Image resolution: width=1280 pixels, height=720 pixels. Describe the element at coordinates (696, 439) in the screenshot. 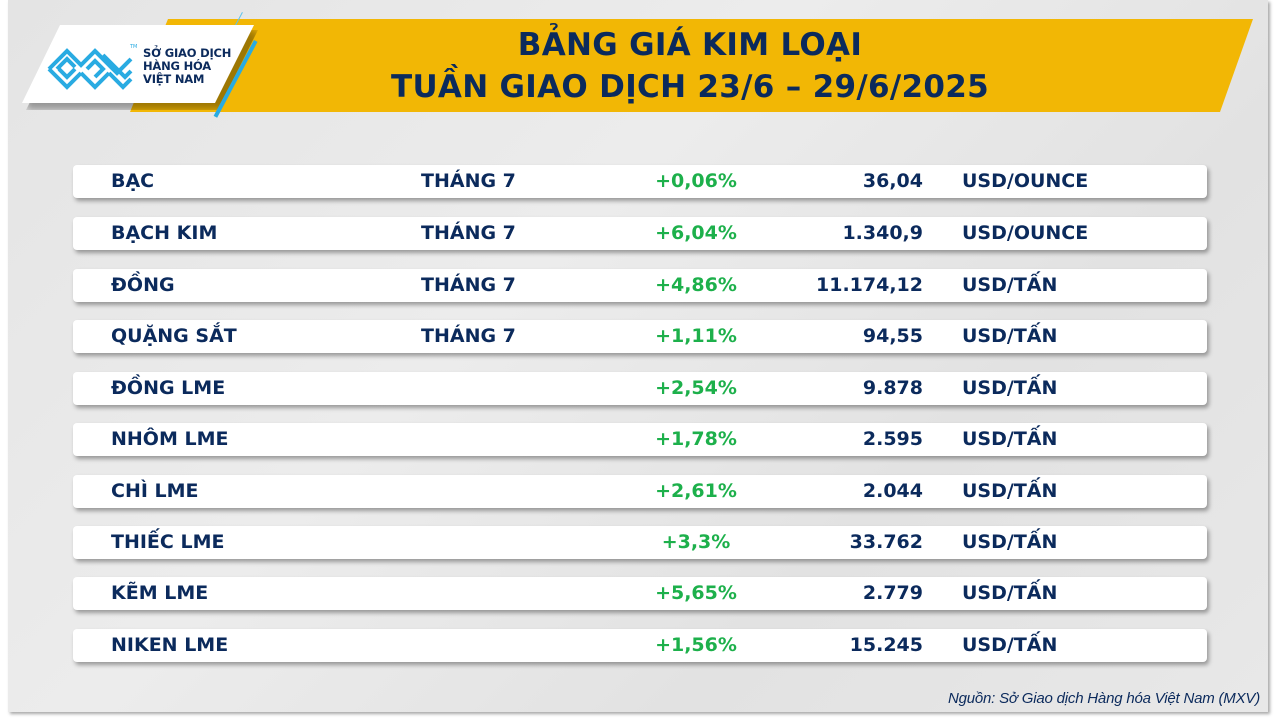

I see `weekly-change: +1,78%` at that location.